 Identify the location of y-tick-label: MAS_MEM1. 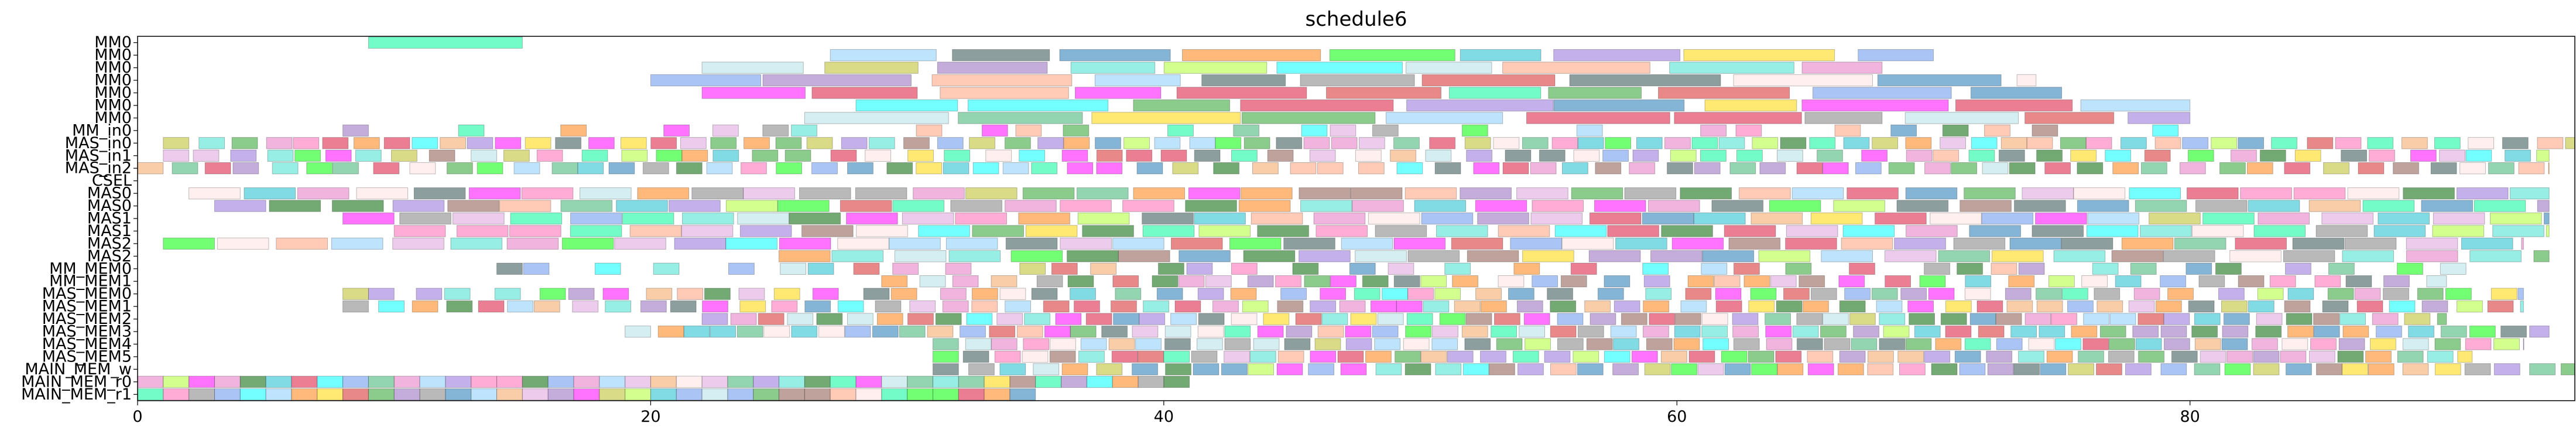
(87, 307).